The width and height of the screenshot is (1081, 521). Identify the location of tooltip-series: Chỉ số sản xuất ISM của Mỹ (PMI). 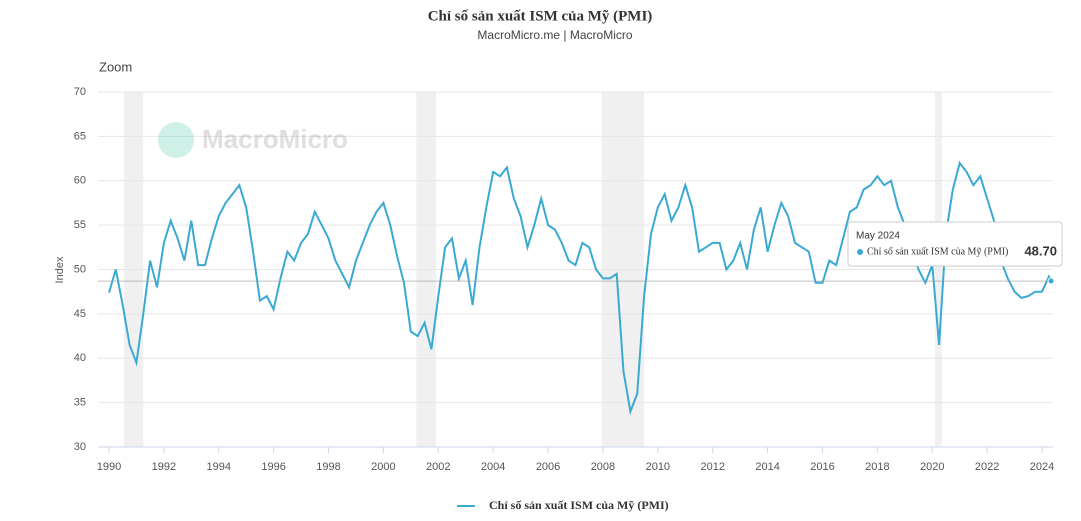
(937, 251).